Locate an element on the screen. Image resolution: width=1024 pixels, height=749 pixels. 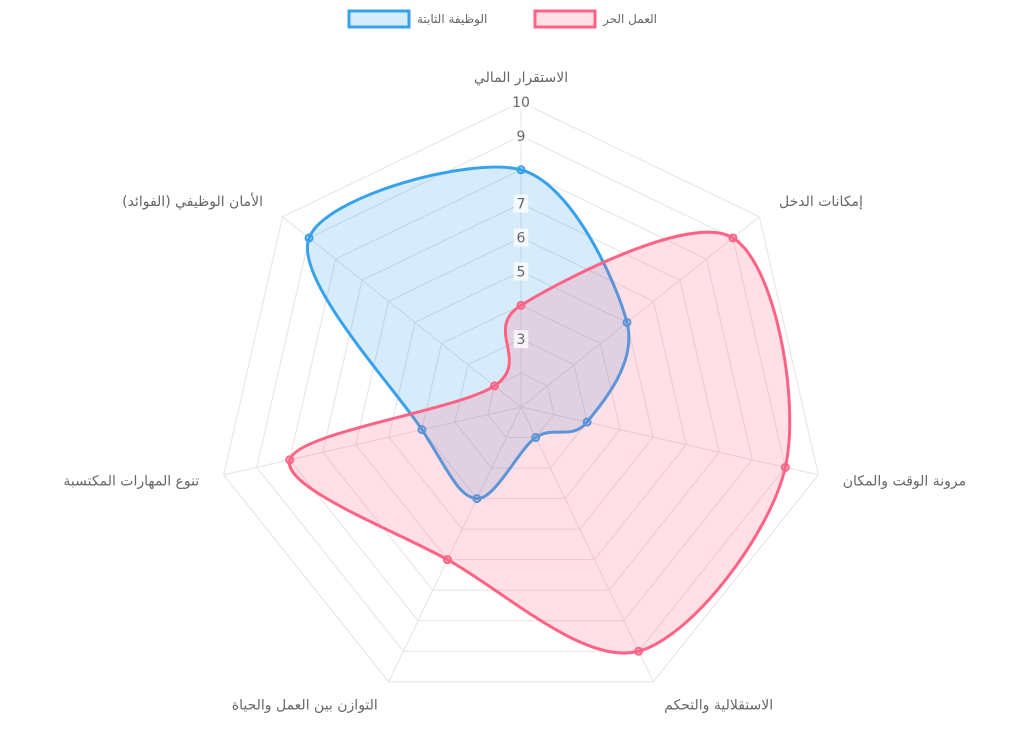
legend-item: العمل الحر is located at coordinates (595, 19).